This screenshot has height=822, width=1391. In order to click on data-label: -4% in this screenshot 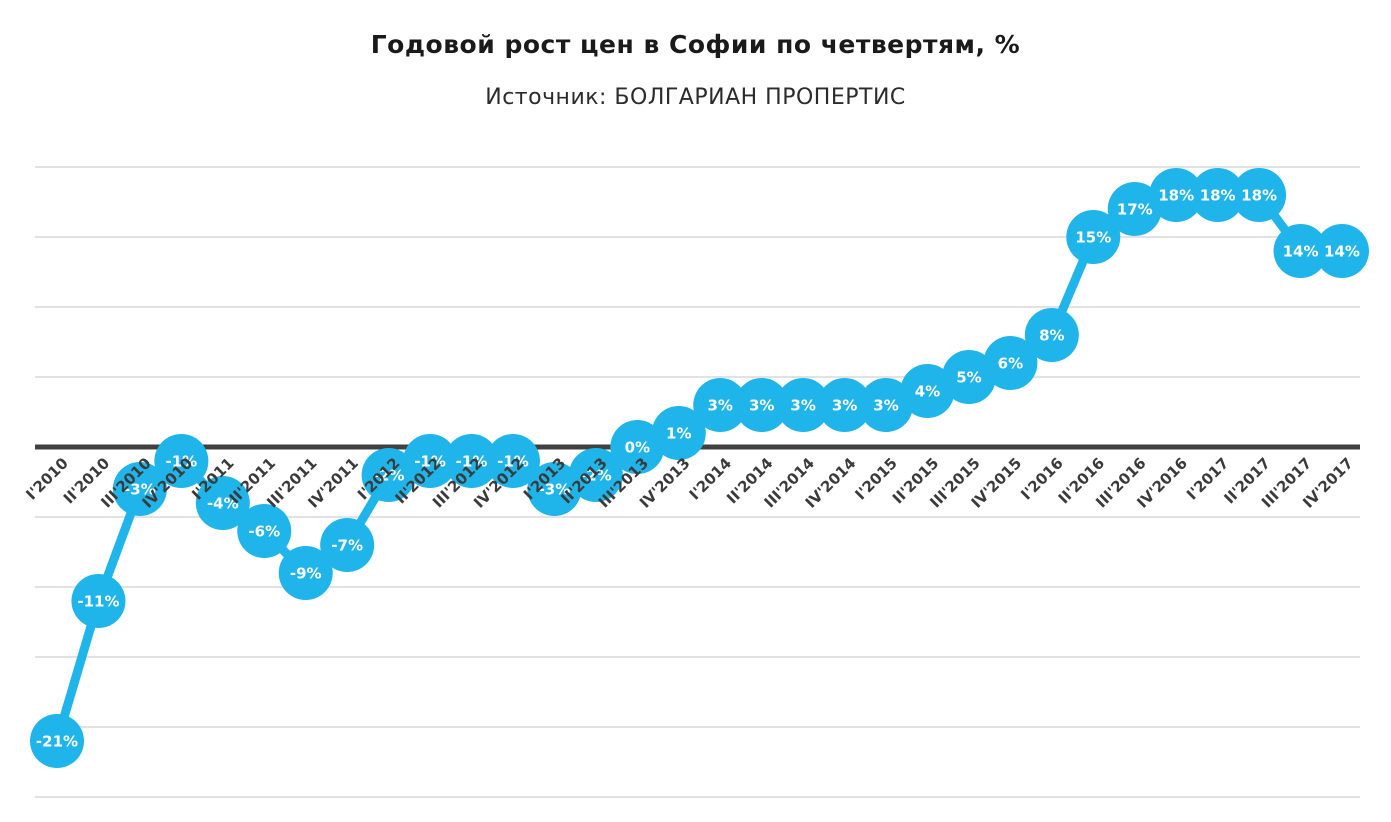, I will do `click(223, 503)`.